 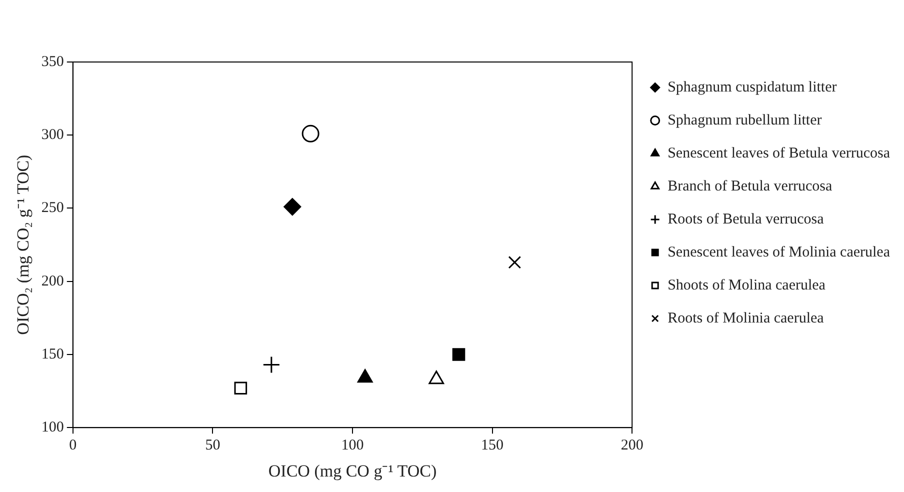 I want to click on x-tick-label: 150, so click(x=492, y=446).